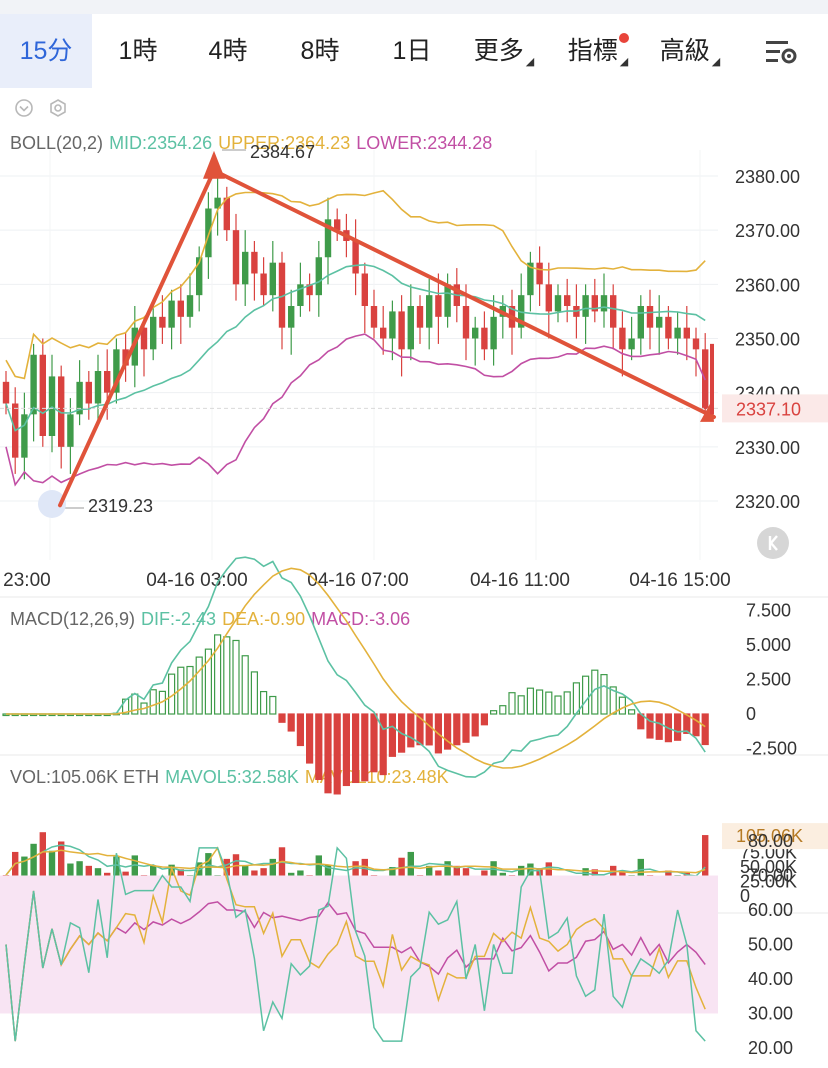 The height and width of the screenshot is (1068, 828). Describe the element at coordinates (504, 51) in the screenshot. I see `tab-more: 更多 ◢` at that location.